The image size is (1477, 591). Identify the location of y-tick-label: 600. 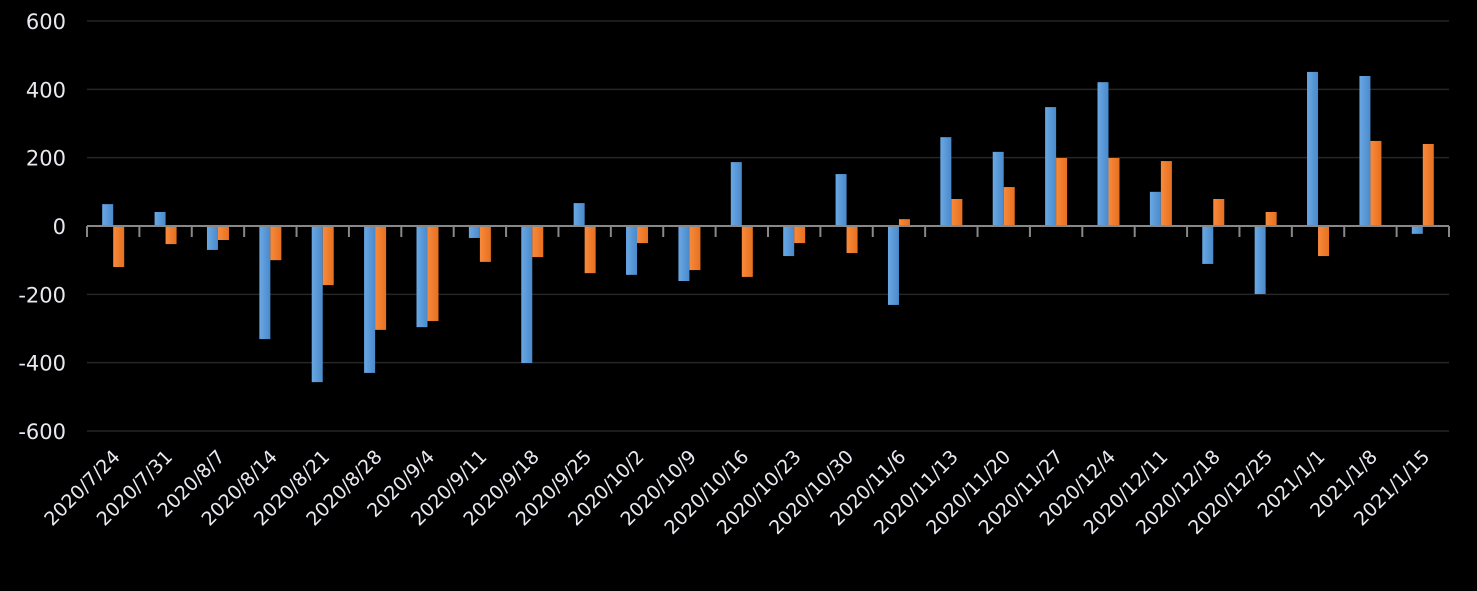
(46, 22).